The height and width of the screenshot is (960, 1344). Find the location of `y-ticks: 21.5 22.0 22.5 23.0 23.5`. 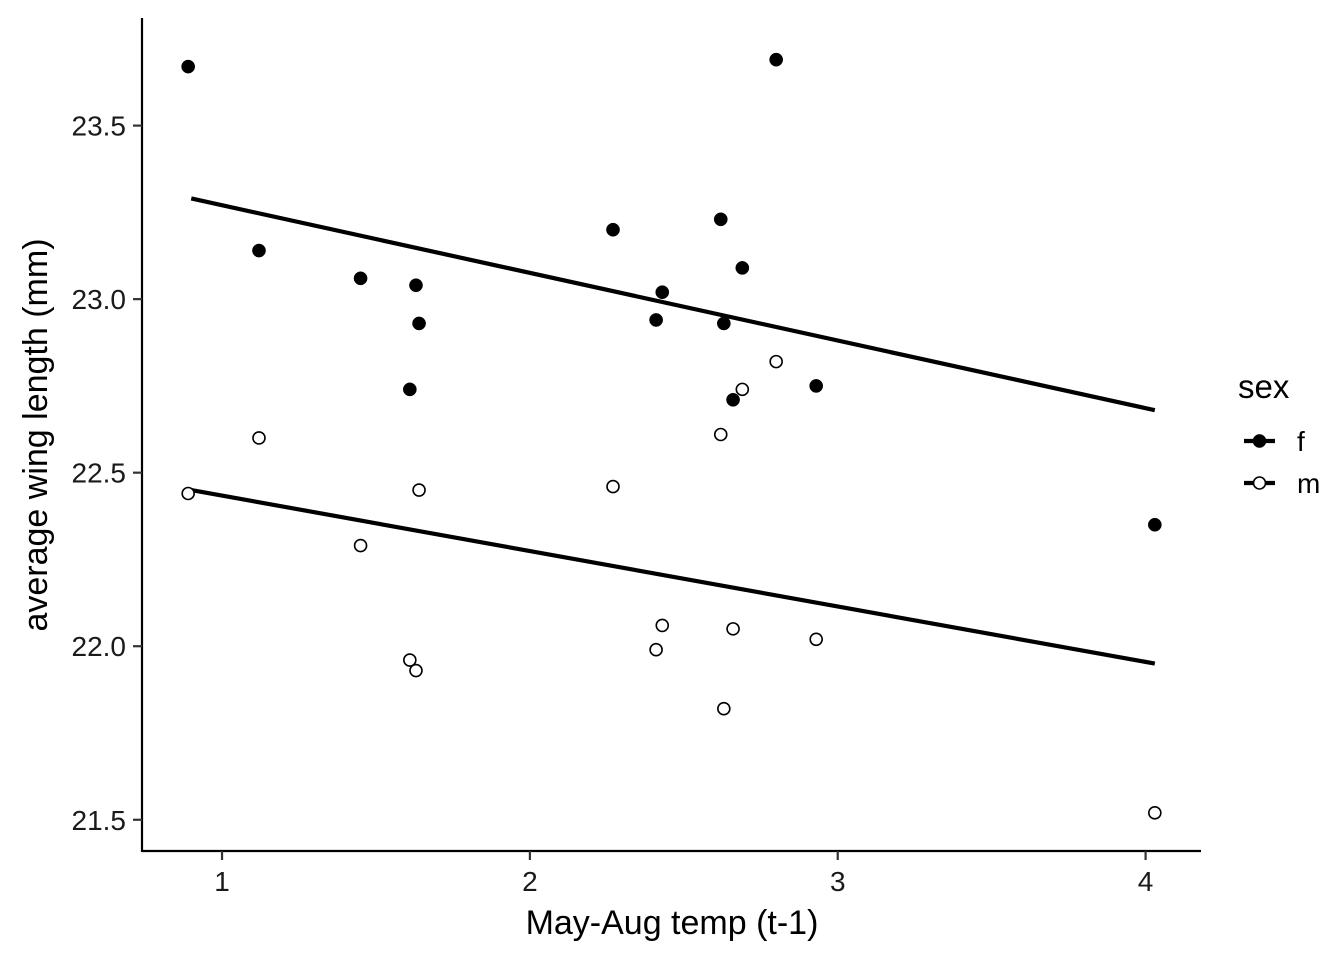

y-ticks: 21.5 22.0 22.5 23.0 23.5 is located at coordinates (107, 473).